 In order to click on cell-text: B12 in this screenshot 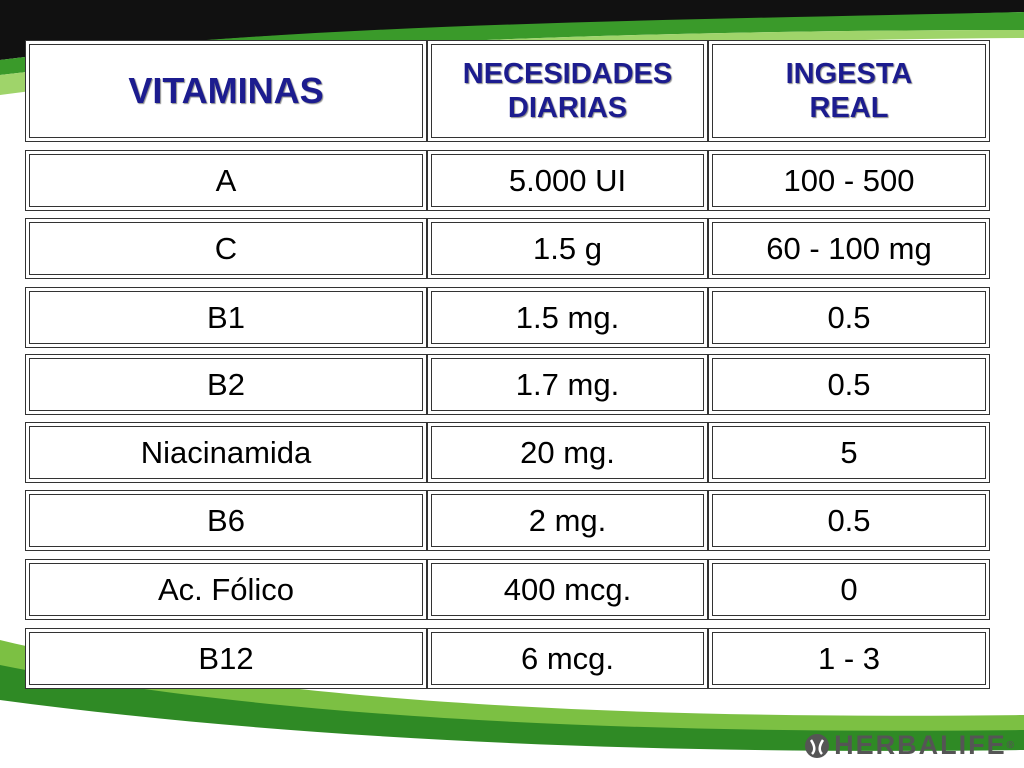, I will do `click(226, 658)`.